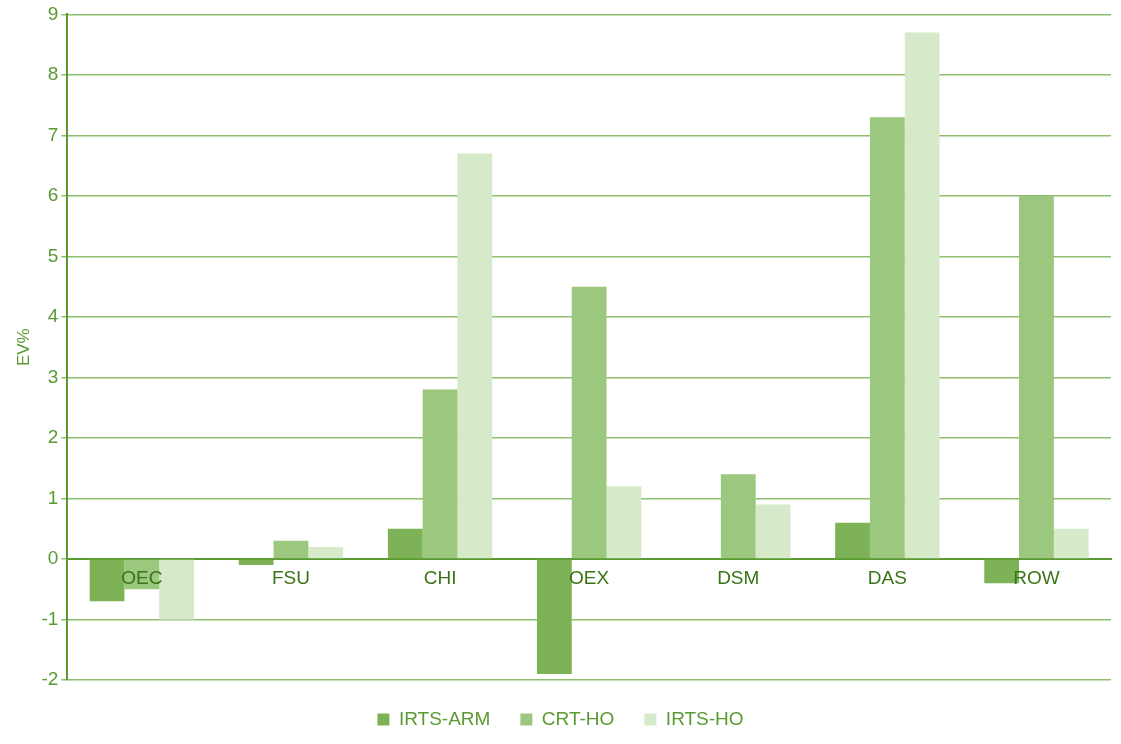  I want to click on y-tick-label: 9, so click(53, 13).